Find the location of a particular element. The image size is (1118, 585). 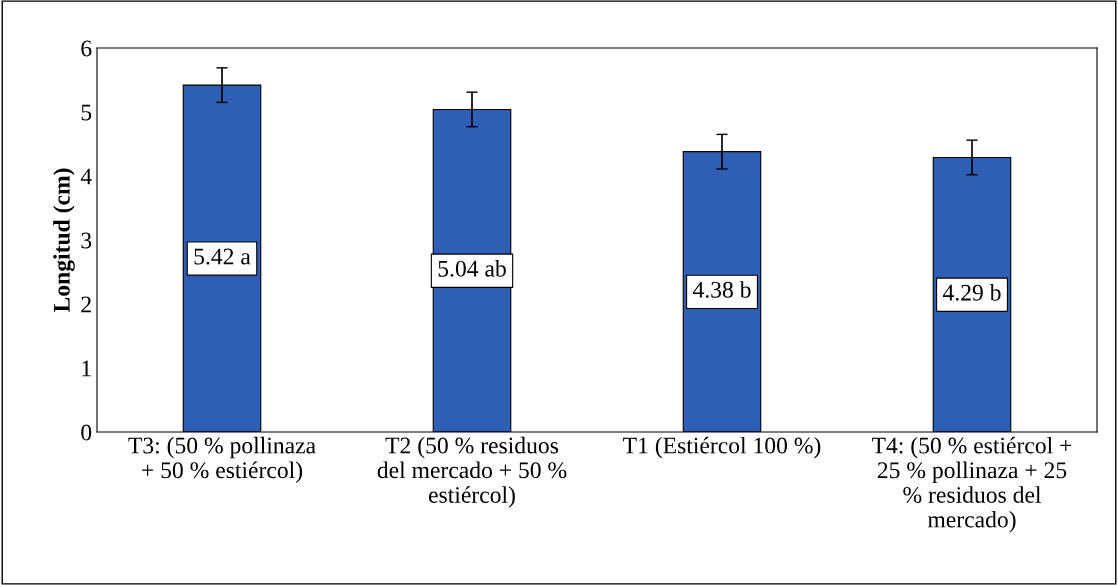

data-label: 5.42 a is located at coordinates (222, 256).